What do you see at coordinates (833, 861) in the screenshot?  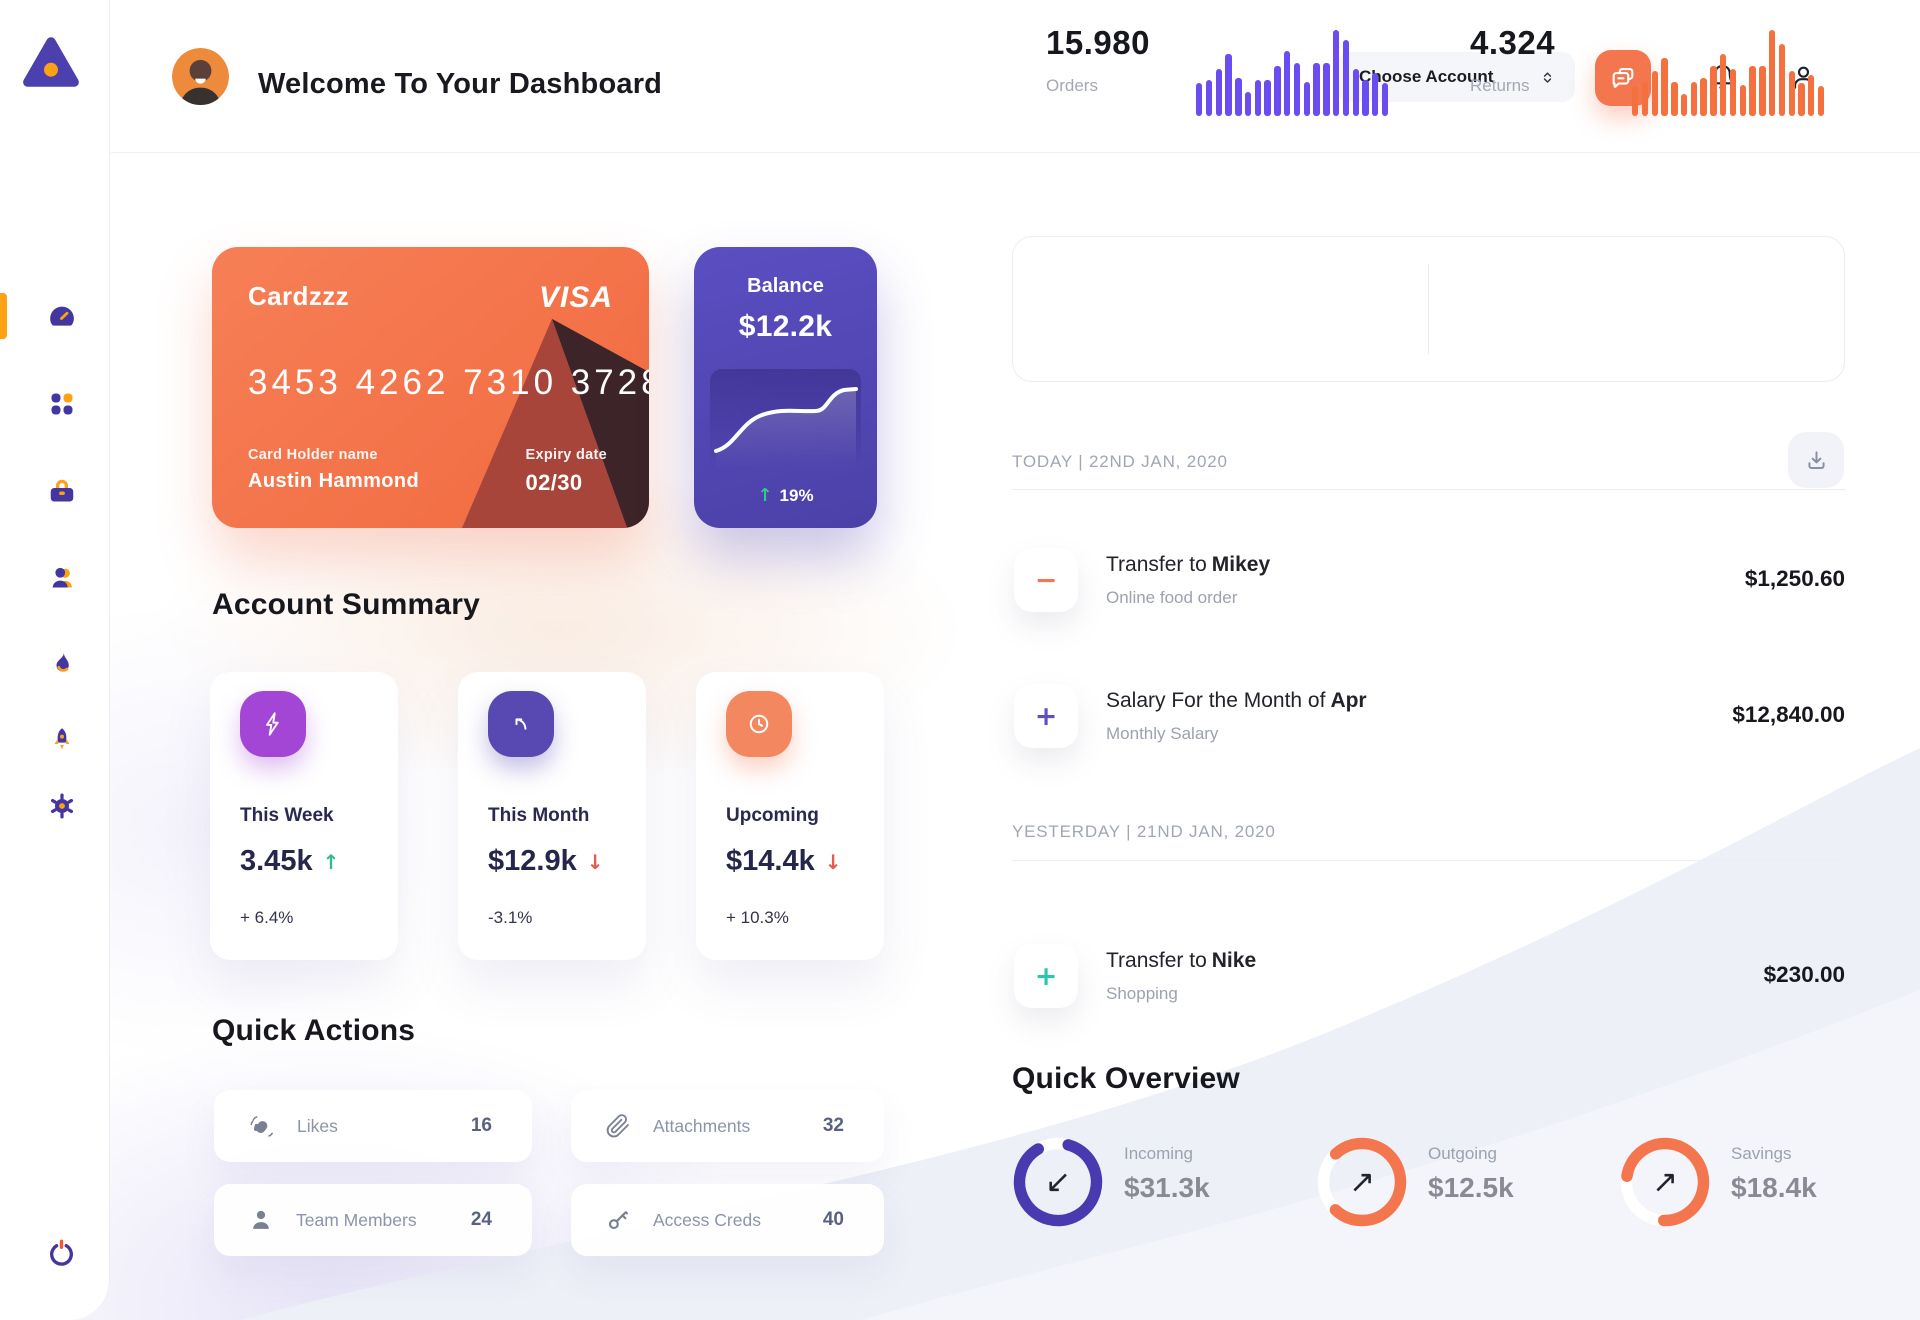 I see `trend-arrow-icon: ↓` at bounding box center [833, 861].